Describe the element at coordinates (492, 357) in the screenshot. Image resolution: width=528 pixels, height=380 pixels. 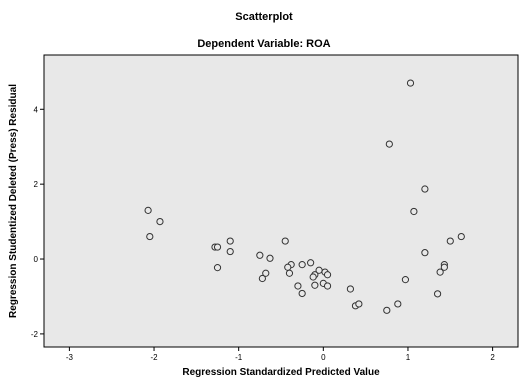
I see `x-tick-label: 2` at that location.